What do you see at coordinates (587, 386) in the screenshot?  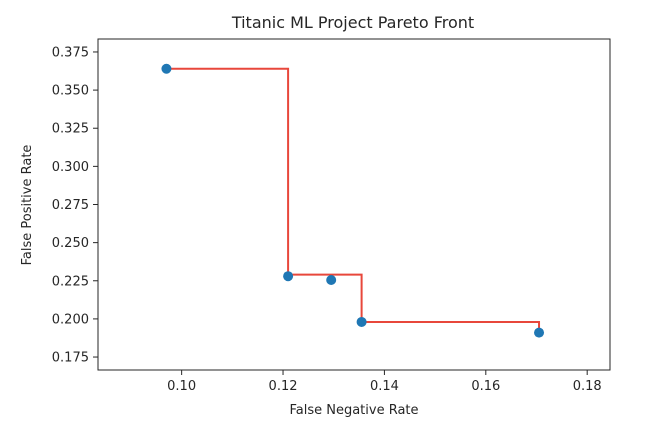 I see `x-tick-label: 0.18` at bounding box center [587, 386].